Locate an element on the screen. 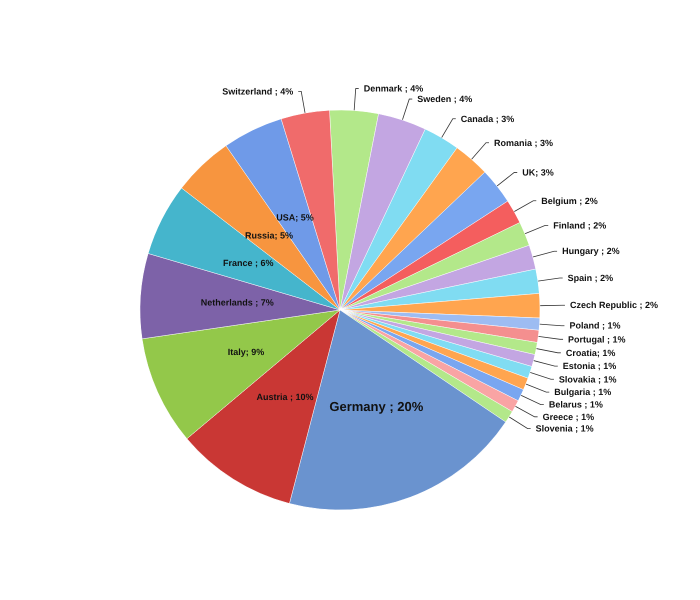 The height and width of the screenshot is (600, 700). slice-label: Finland ; 2% is located at coordinates (579, 225).